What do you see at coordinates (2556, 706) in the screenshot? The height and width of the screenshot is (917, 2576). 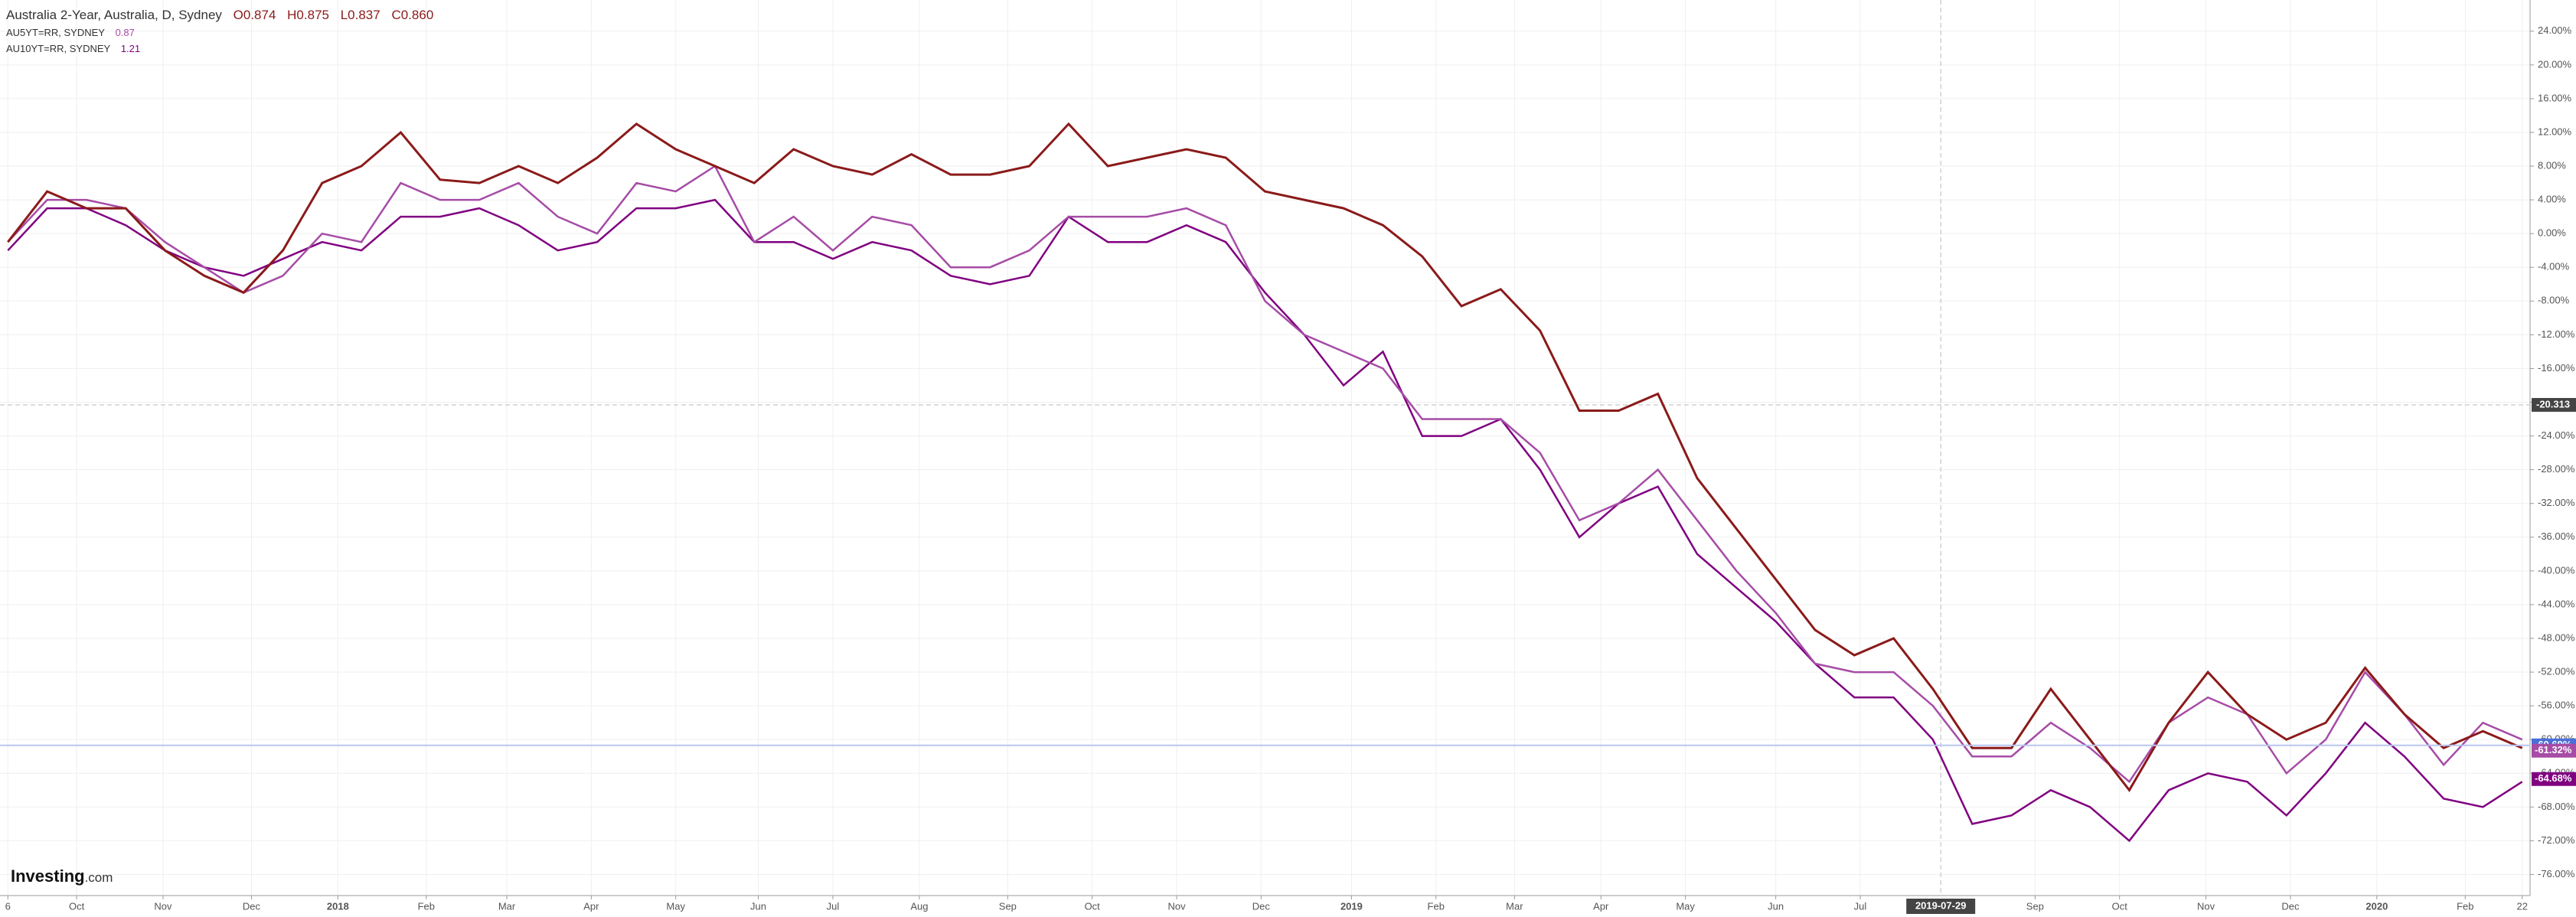 I see `y-tick-label: -56.00%` at bounding box center [2556, 706].